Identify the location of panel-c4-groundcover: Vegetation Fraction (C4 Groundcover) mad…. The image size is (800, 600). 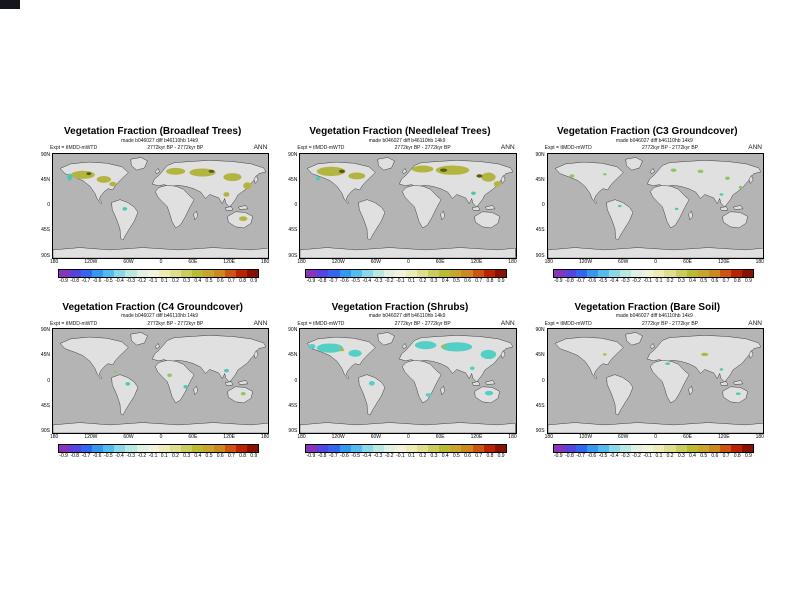
(153, 381).